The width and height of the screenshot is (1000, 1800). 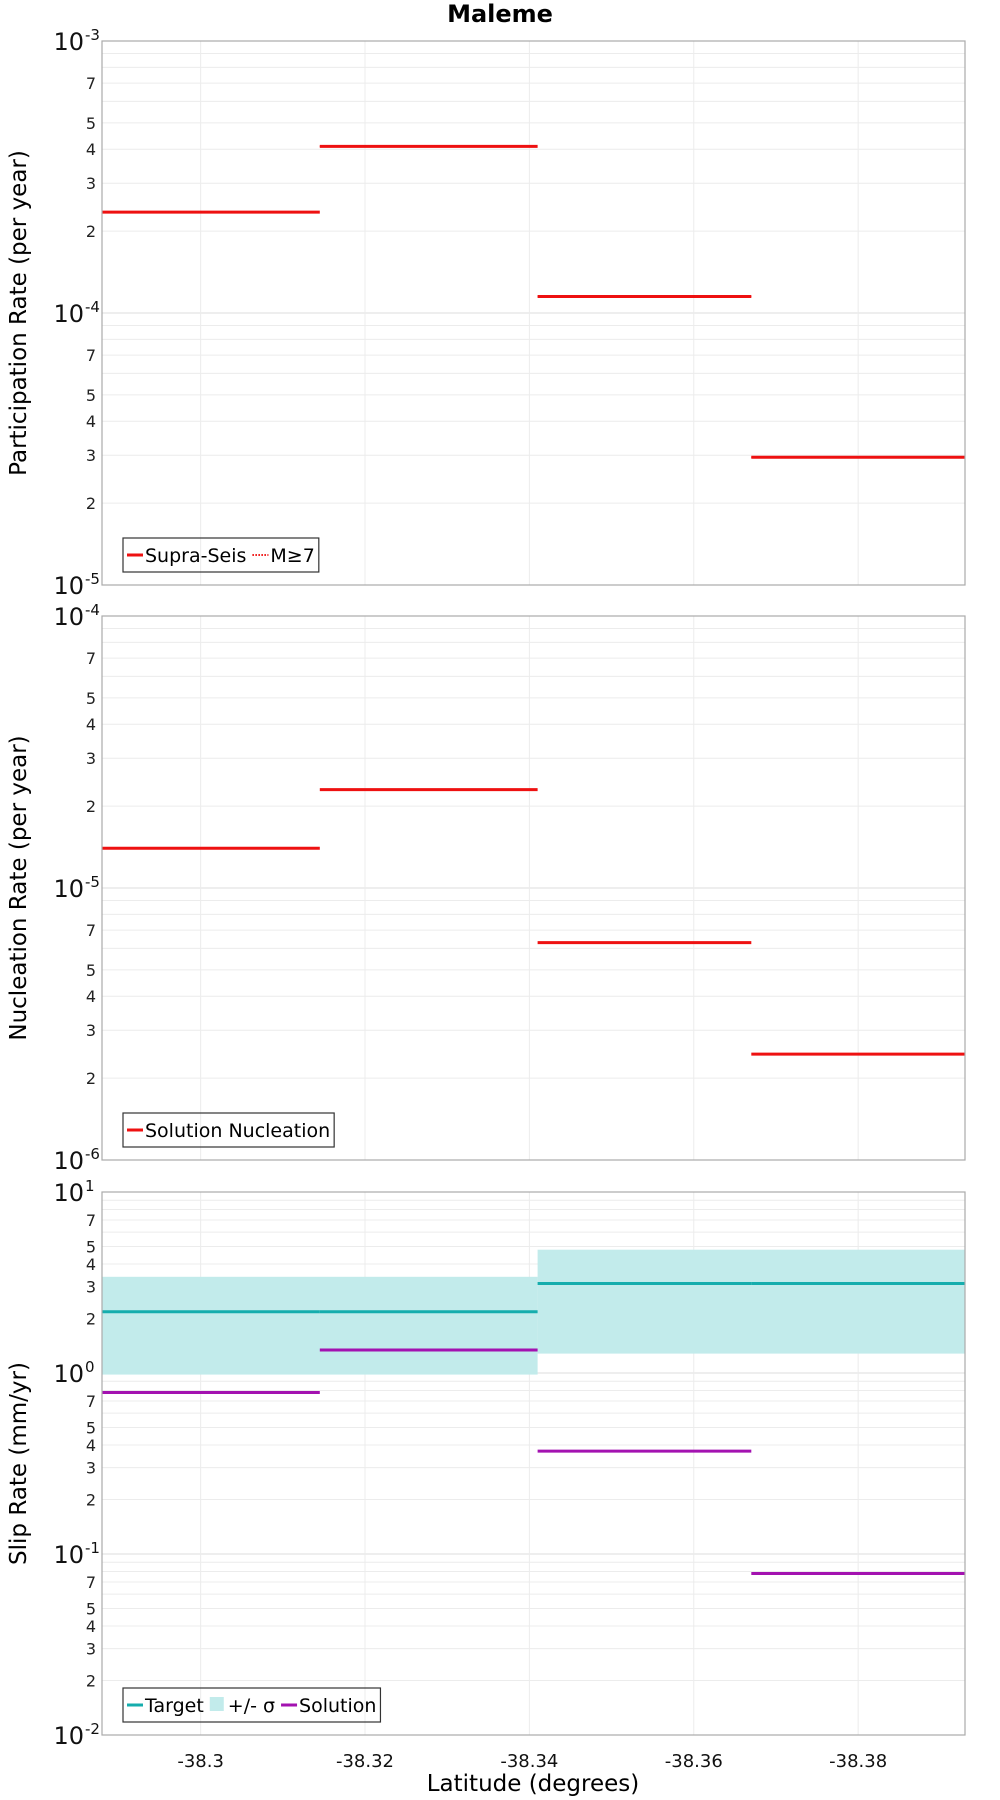 I want to click on legend-label: Solution, so click(x=337, y=1706).